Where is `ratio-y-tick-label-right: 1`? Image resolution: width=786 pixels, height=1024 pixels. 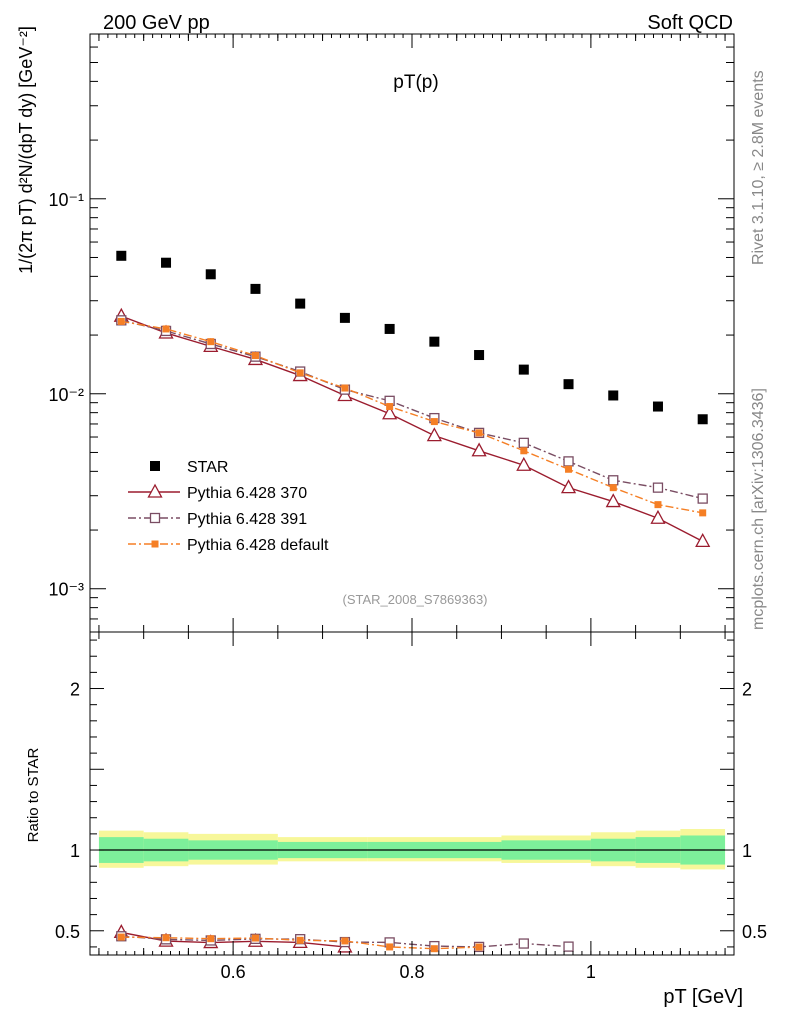
ratio-y-tick-label-right: 1 is located at coordinates (747, 851).